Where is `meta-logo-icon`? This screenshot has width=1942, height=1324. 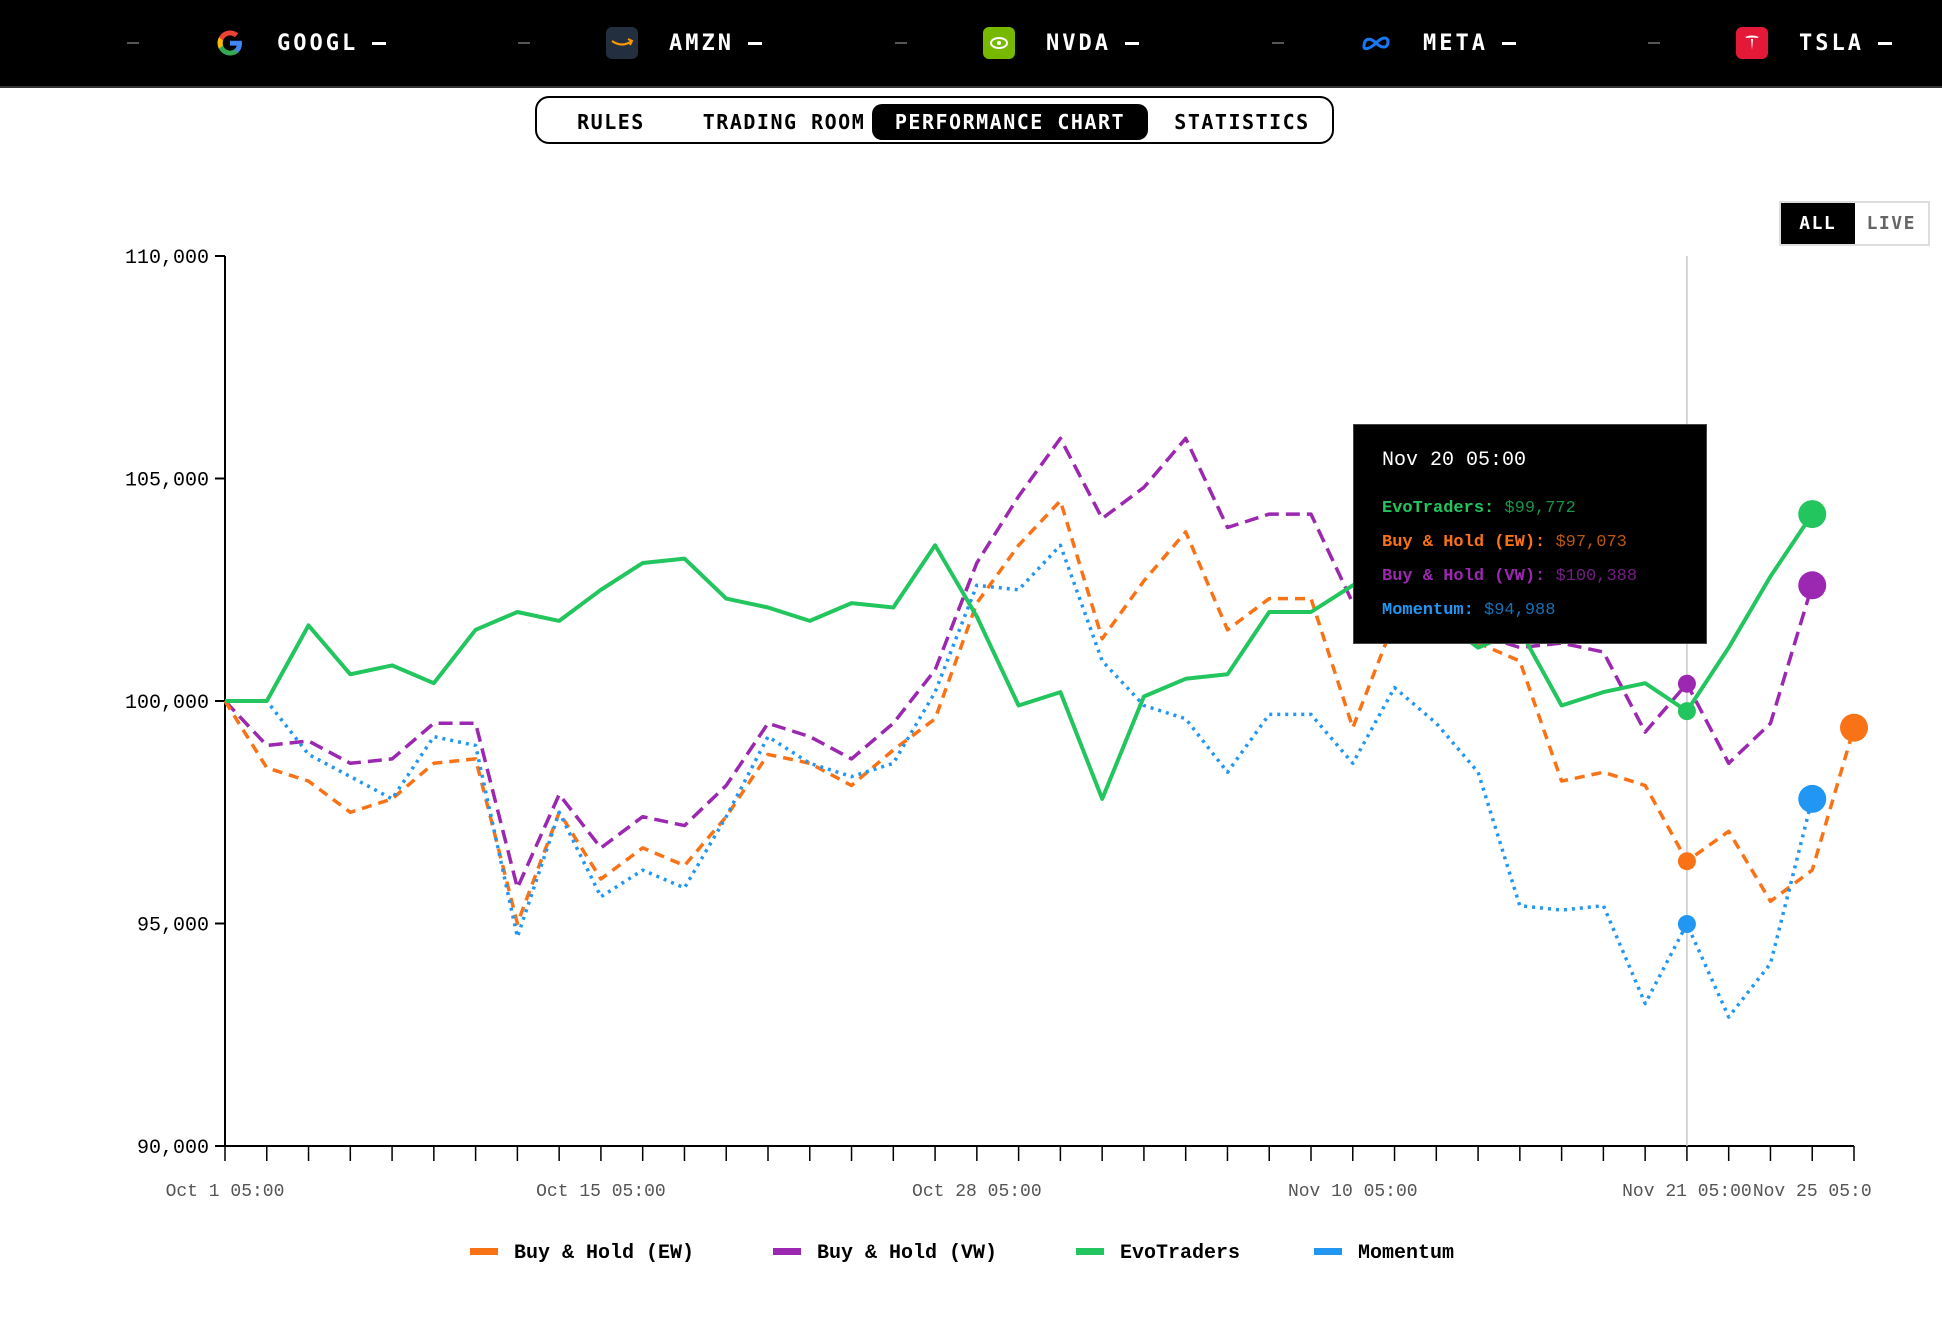
meta-logo-icon is located at coordinates (1376, 43).